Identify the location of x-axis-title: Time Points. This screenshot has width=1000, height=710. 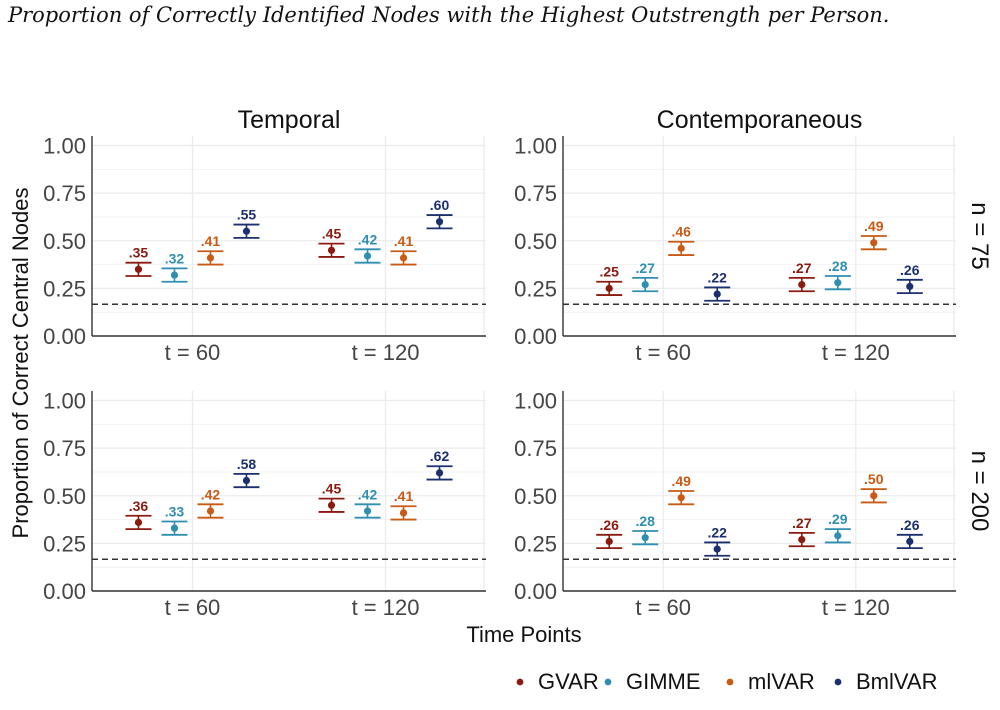
(523, 634).